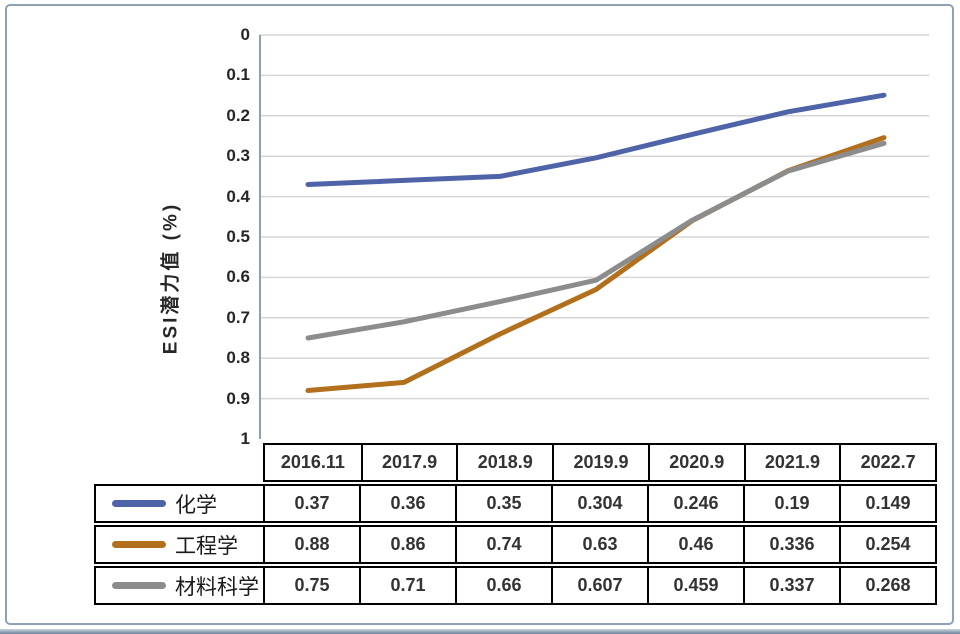 The width and height of the screenshot is (960, 634). What do you see at coordinates (504, 462) in the screenshot?
I see `column-header: 2018.9` at bounding box center [504, 462].